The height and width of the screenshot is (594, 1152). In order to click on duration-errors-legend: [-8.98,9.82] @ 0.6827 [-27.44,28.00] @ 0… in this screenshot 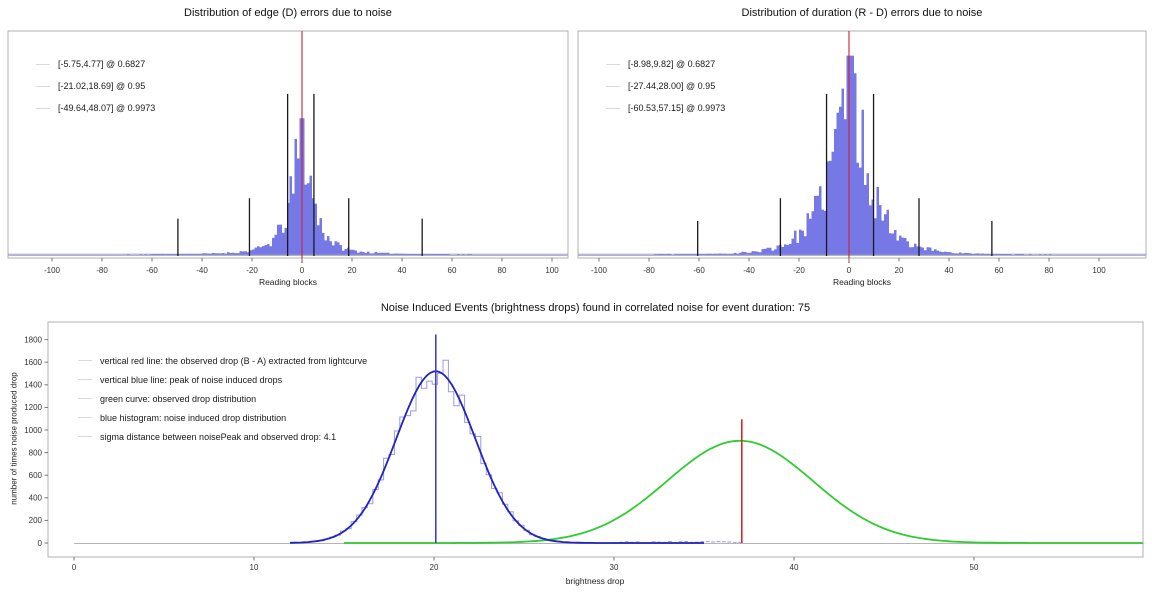, I will do `click(665, 86)`.